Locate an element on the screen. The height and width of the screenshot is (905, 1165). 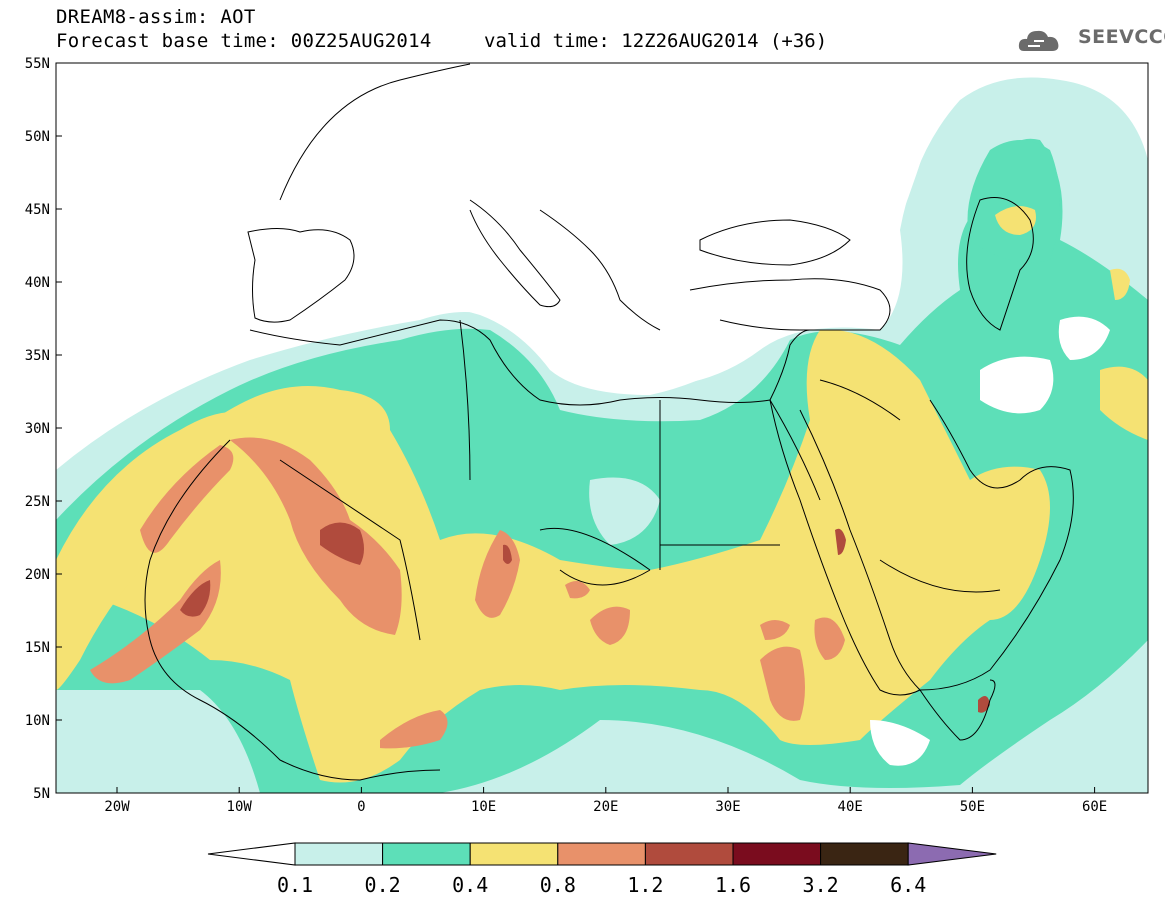
lon-label: 40E is located at coordinates (850, 807).